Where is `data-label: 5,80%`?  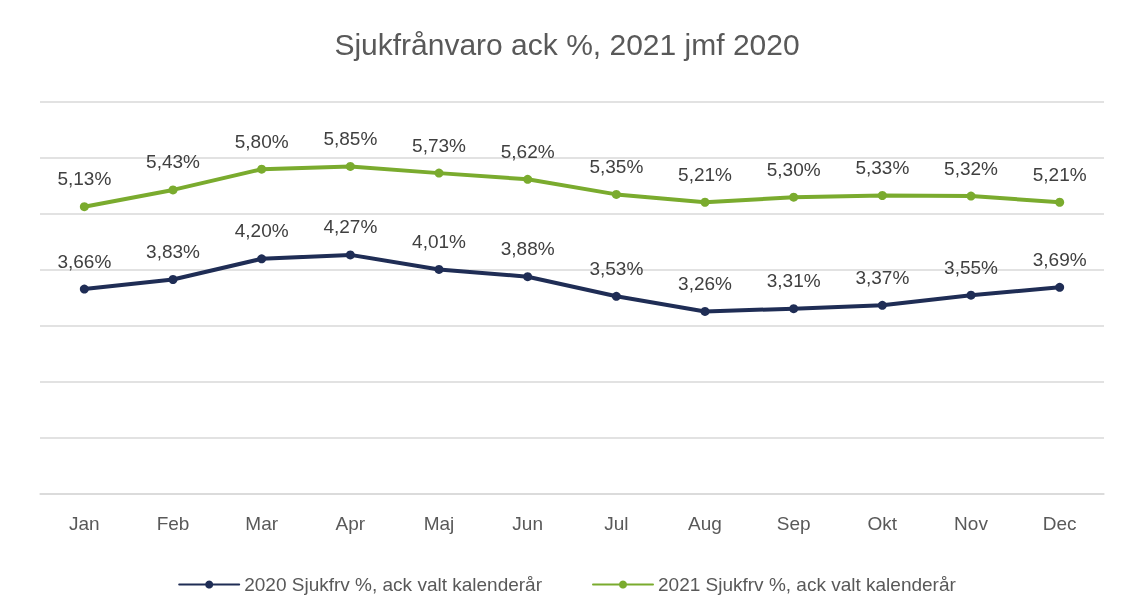 data-label: 5,80% is located at coordinates (261, 141).